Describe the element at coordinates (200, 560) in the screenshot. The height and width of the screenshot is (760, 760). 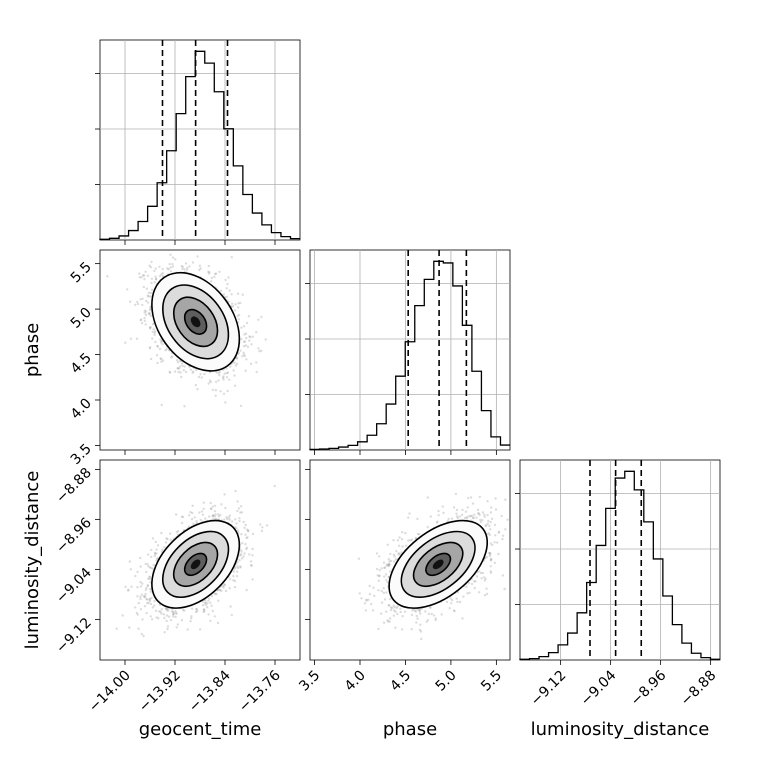
I see `scatter-panel-geocent-time-vs-luminosity-distance` at that location.